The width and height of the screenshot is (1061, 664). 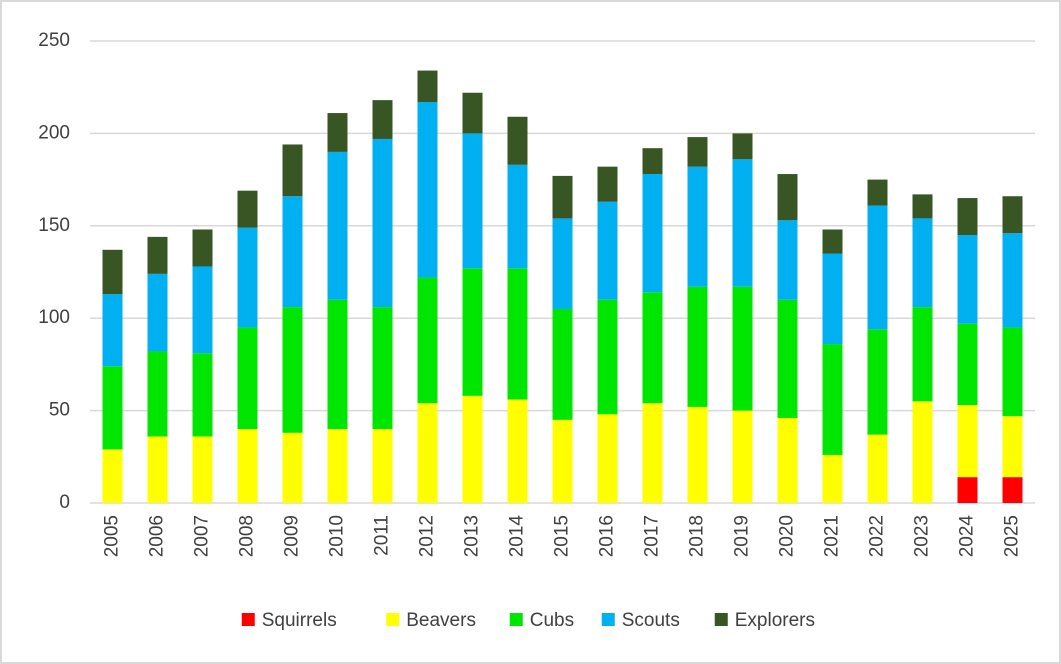 What do you see at coordinates (157, 536) in the screenshot?
I see `x-tick-label: 2006` at bounding box center [157, 536].